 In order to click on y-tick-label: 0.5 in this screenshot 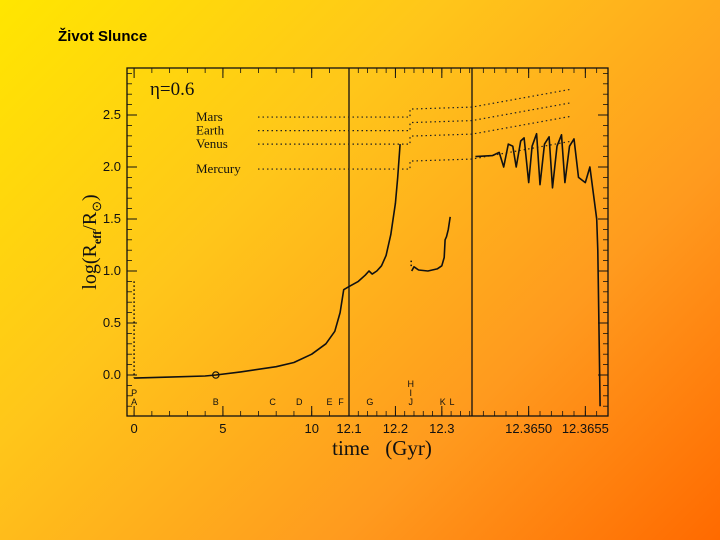, I will do `click(112, 322)`.